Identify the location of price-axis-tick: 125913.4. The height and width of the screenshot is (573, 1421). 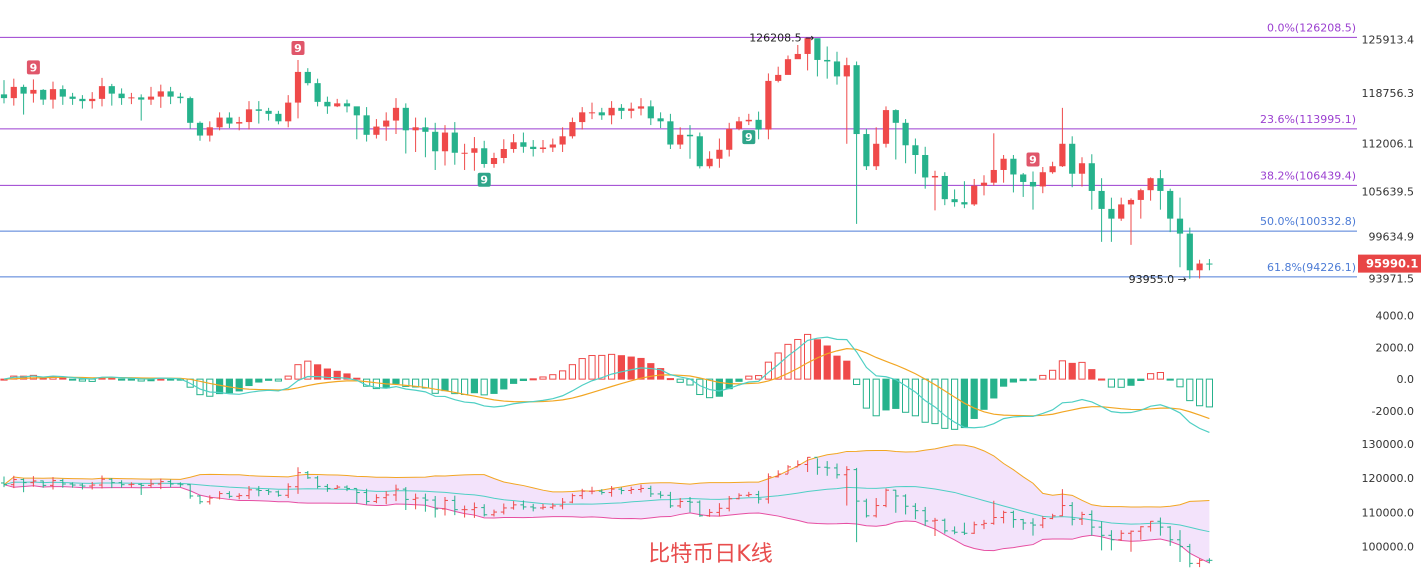
(1388, 40).